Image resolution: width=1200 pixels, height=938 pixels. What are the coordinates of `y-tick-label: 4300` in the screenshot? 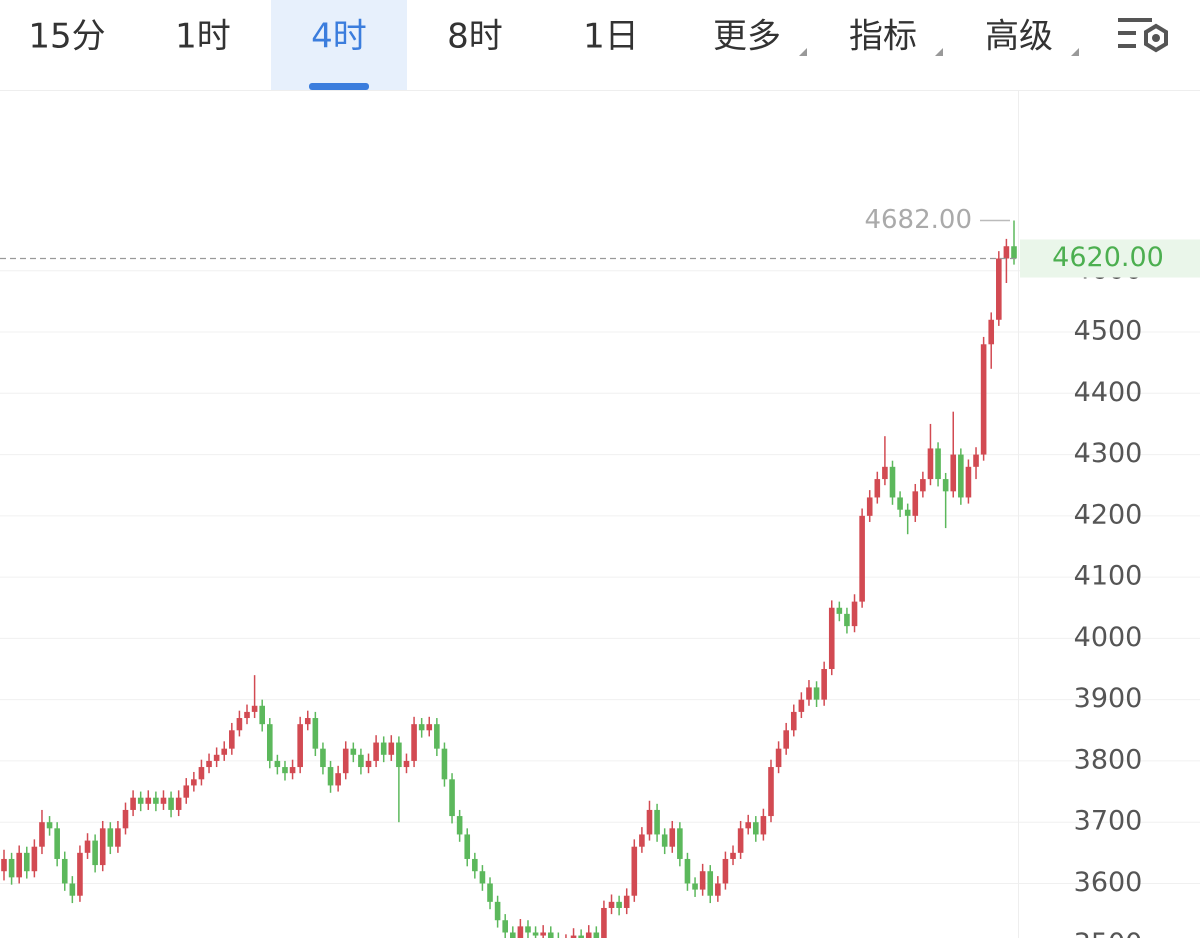 It's located at (1108, 453).